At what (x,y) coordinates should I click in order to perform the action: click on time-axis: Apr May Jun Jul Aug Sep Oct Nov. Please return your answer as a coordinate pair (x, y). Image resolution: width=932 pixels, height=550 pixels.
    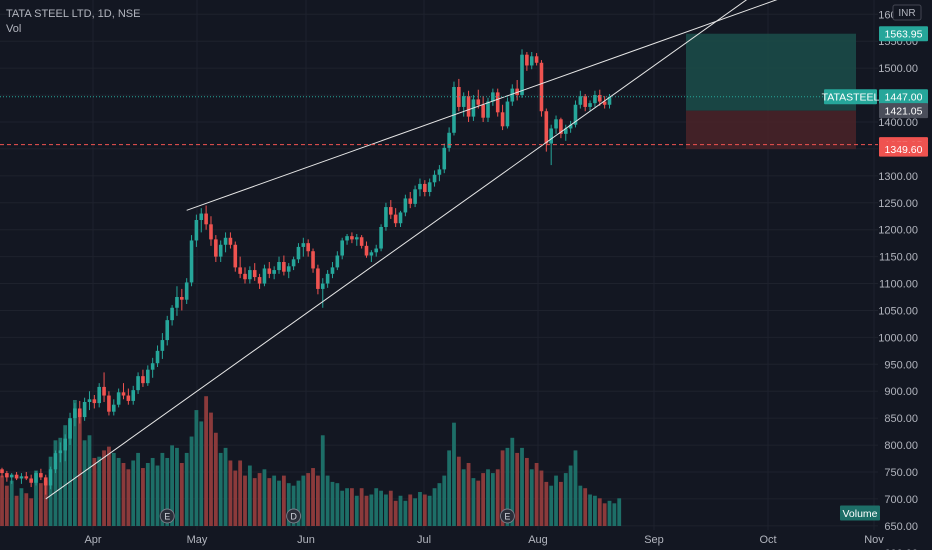
    Looking at the image, I should click on (484, 540).